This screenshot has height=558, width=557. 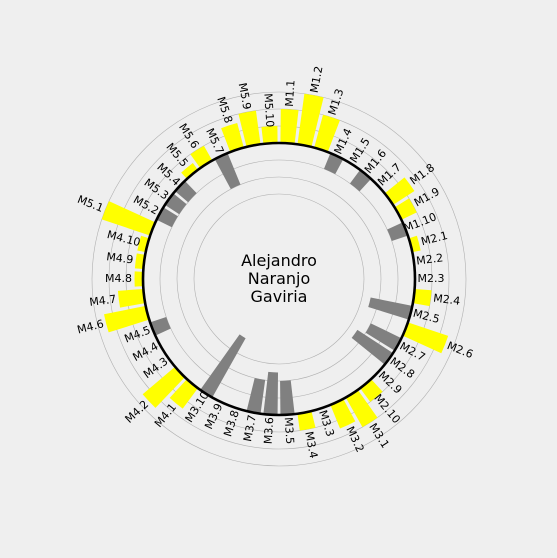 What do you see at coordinates (434, 238) in the screenshot?
I see `tick-label: M2.1` at bounding box center [434, 238].